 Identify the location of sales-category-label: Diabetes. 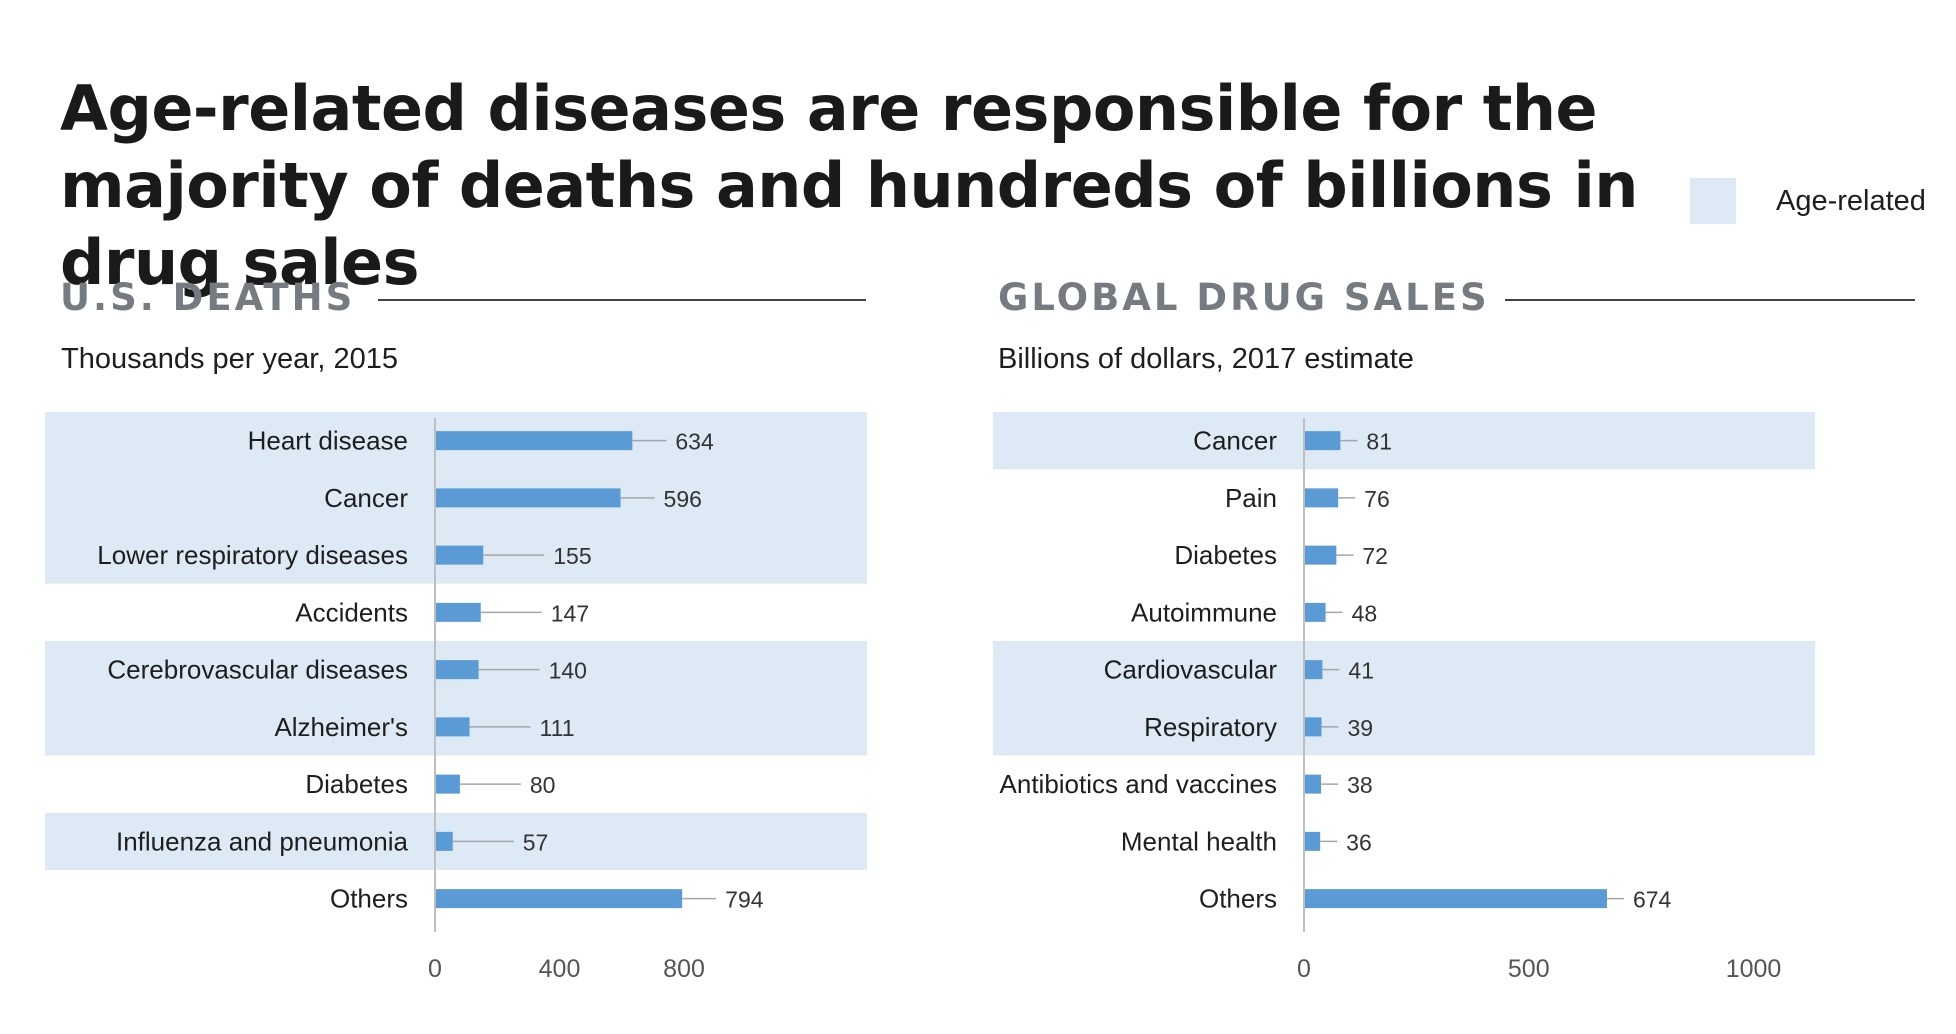
(1225, 555).